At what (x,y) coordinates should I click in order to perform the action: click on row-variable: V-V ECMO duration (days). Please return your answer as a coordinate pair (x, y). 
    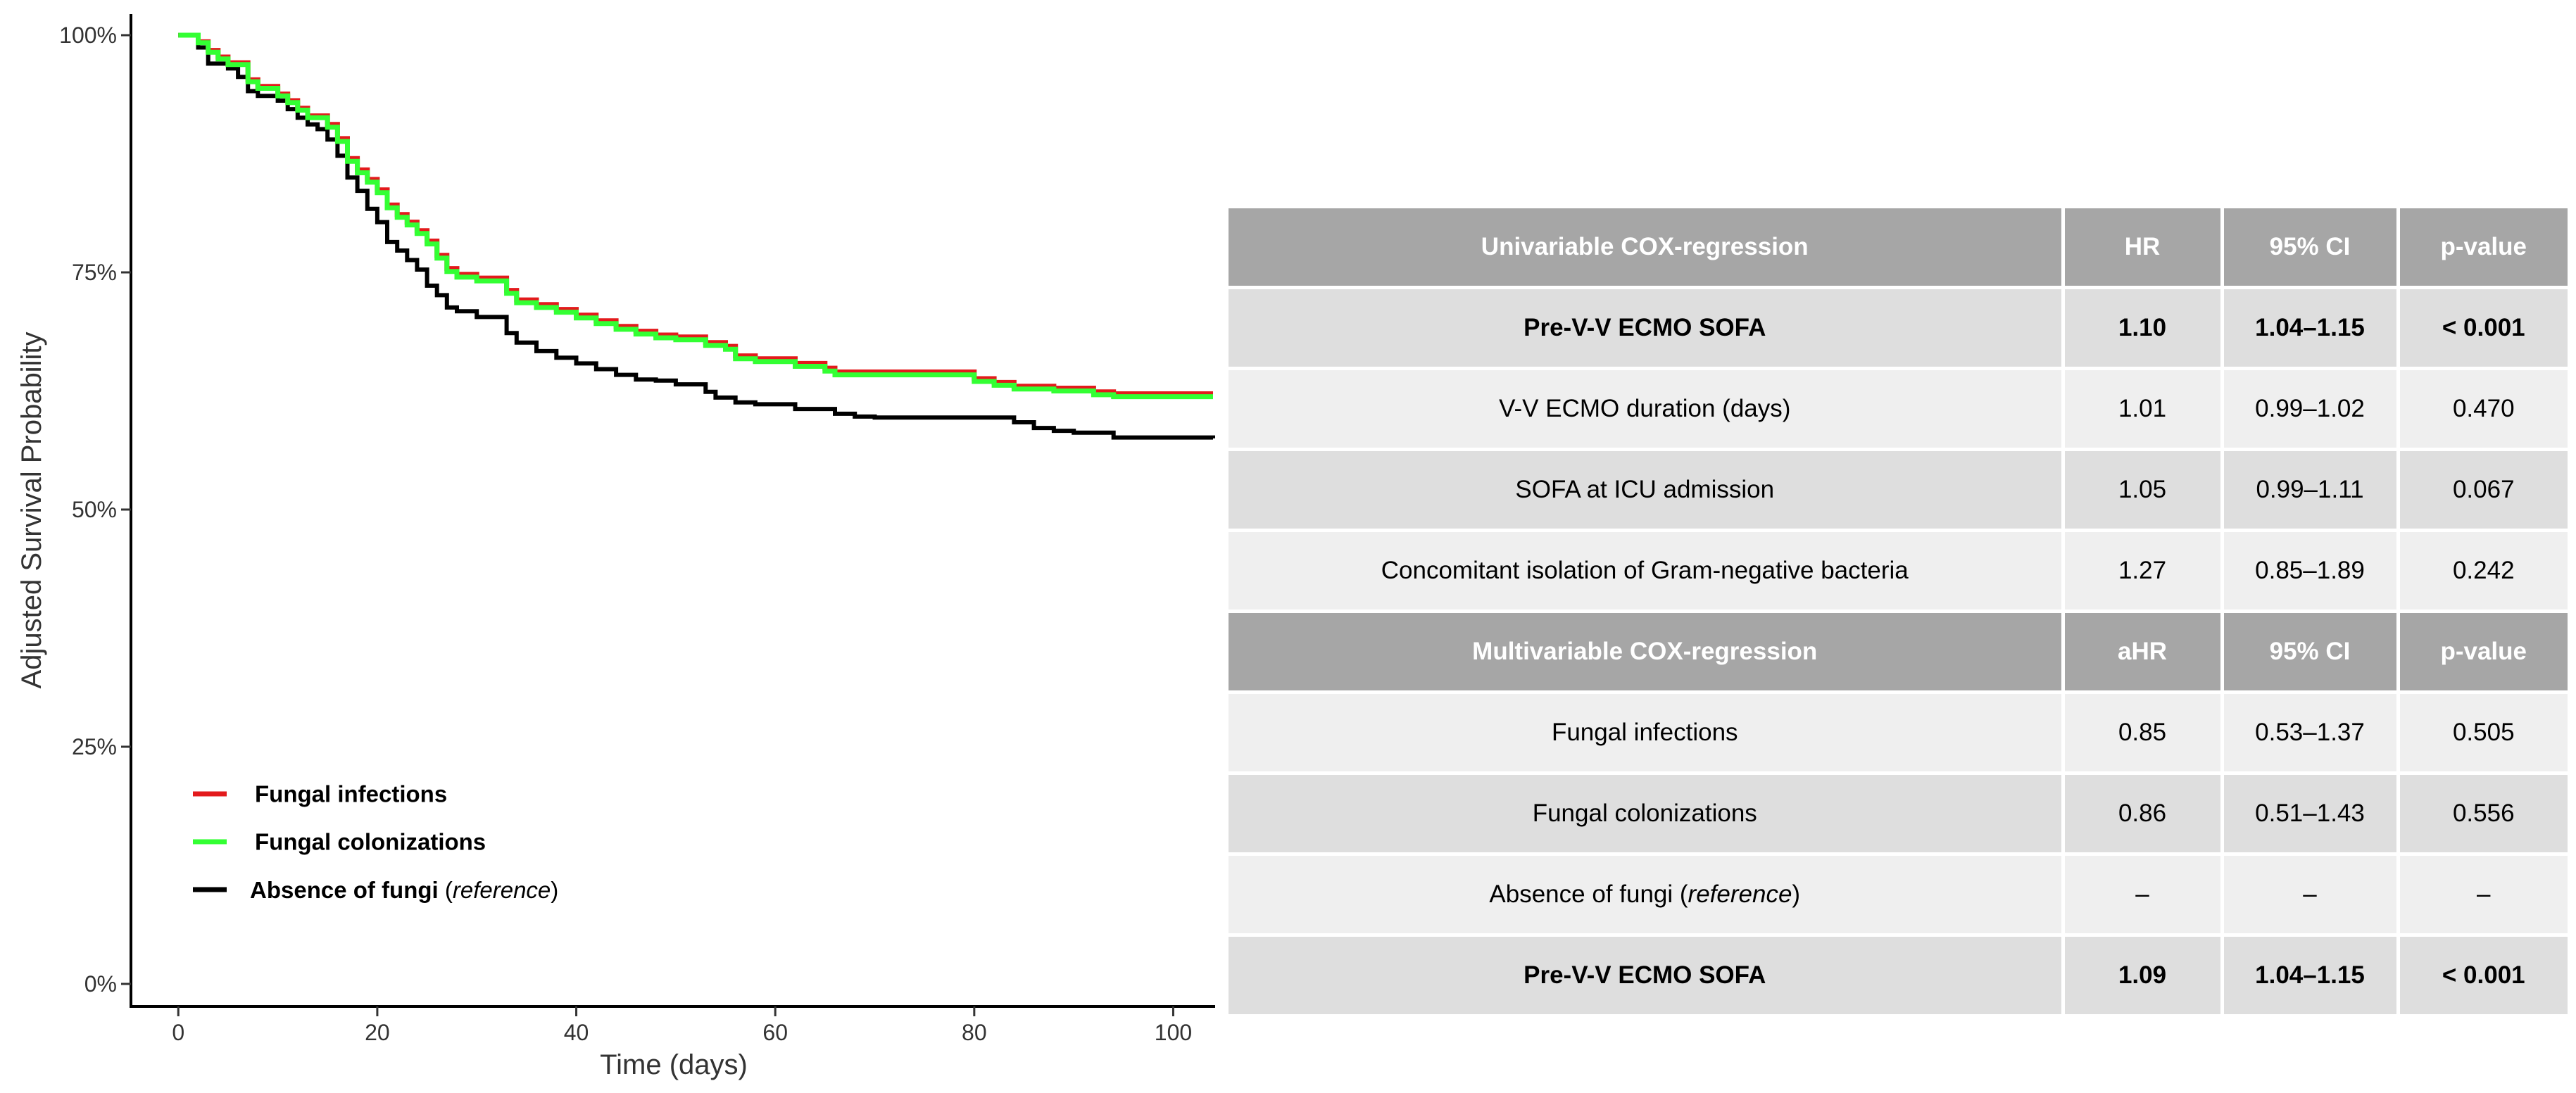
    Looking at the image, I should click on (1647, 409).